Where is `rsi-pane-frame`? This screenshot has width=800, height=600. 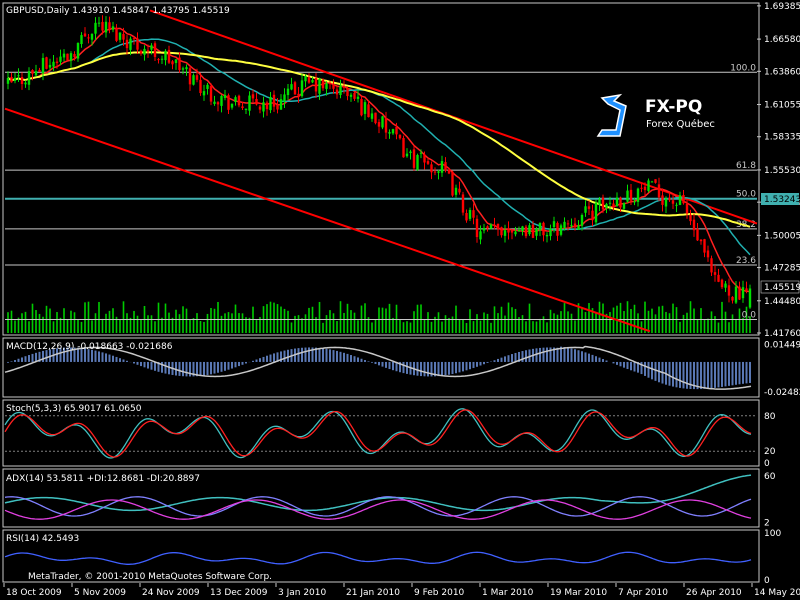 rsi-pane-frame is located at coordinates (381, 556).